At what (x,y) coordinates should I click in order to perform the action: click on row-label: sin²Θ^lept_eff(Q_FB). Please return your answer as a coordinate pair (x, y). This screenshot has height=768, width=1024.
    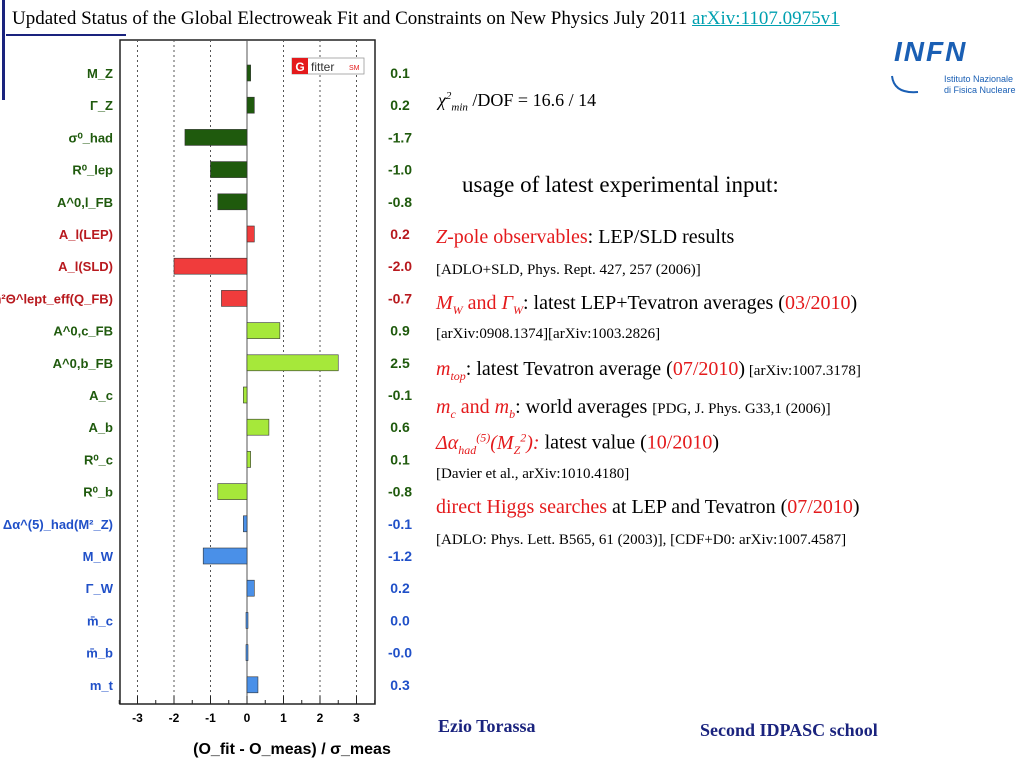
    Looking at the image, I should click on (56, 298).